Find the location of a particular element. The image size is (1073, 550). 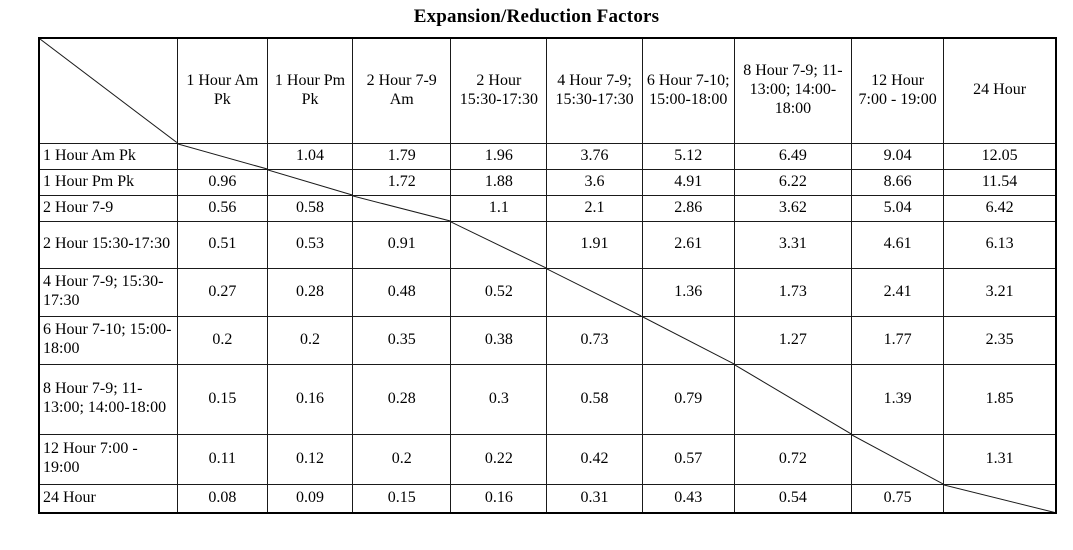

factor-value-cell: 0.2 is located at coordinates (402, 459).